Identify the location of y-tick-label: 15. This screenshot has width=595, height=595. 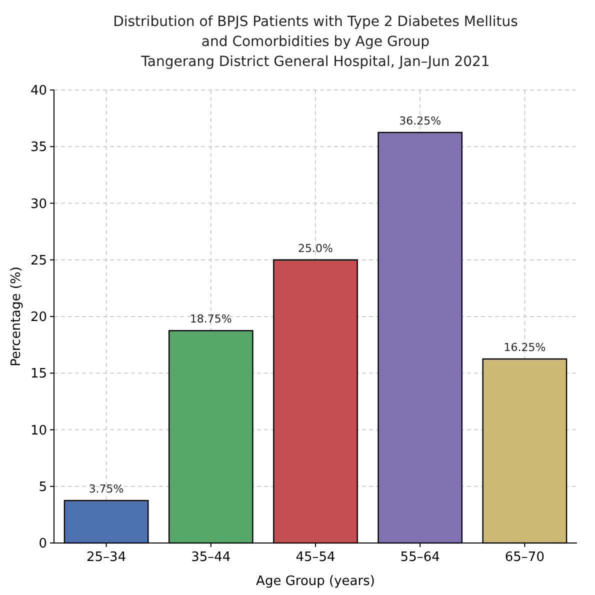
(38, 374).